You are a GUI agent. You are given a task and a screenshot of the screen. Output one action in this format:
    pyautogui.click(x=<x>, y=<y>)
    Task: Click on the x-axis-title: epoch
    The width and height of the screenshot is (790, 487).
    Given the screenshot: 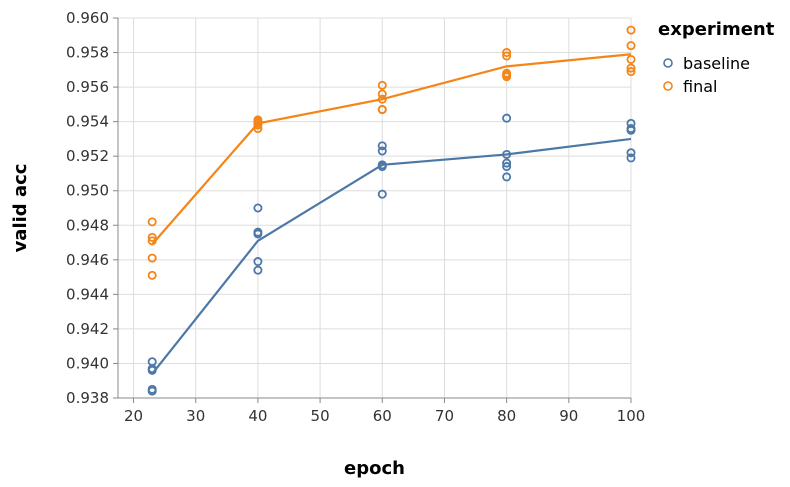 What is the action you would take?
    pyautogui.click(x=374, y=468)
    